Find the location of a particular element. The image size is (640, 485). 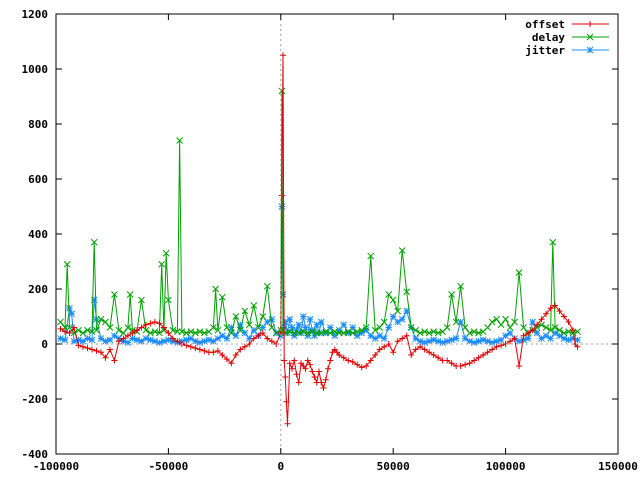

legend-marker-offset is located at coordinates (590, 24).